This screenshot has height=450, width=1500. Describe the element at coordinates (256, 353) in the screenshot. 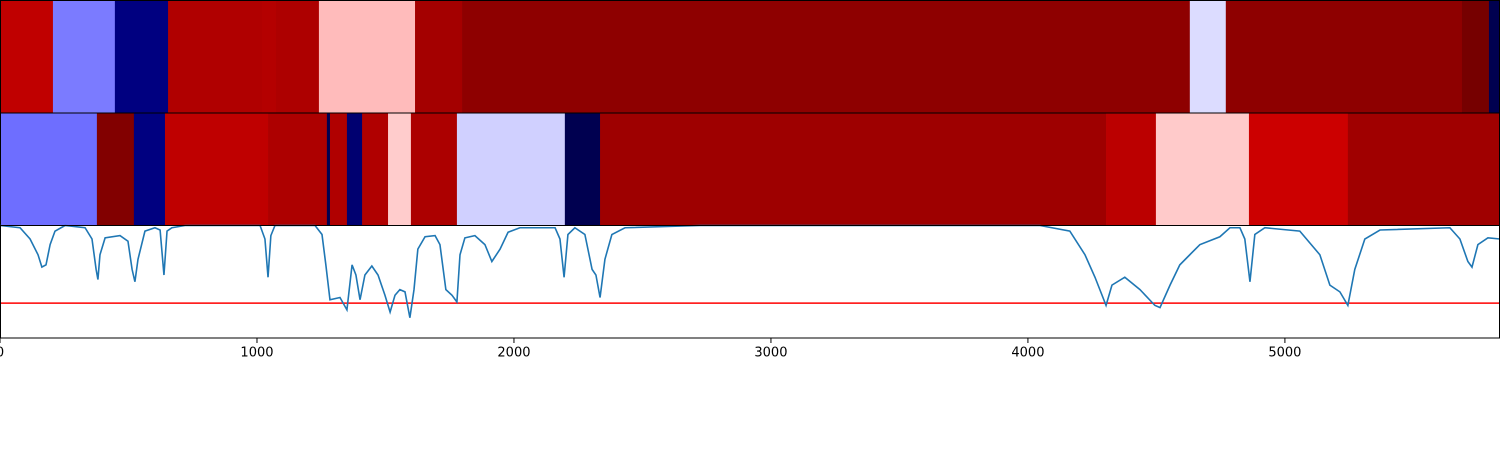

I see `x-tick-label: 1000` at that location.